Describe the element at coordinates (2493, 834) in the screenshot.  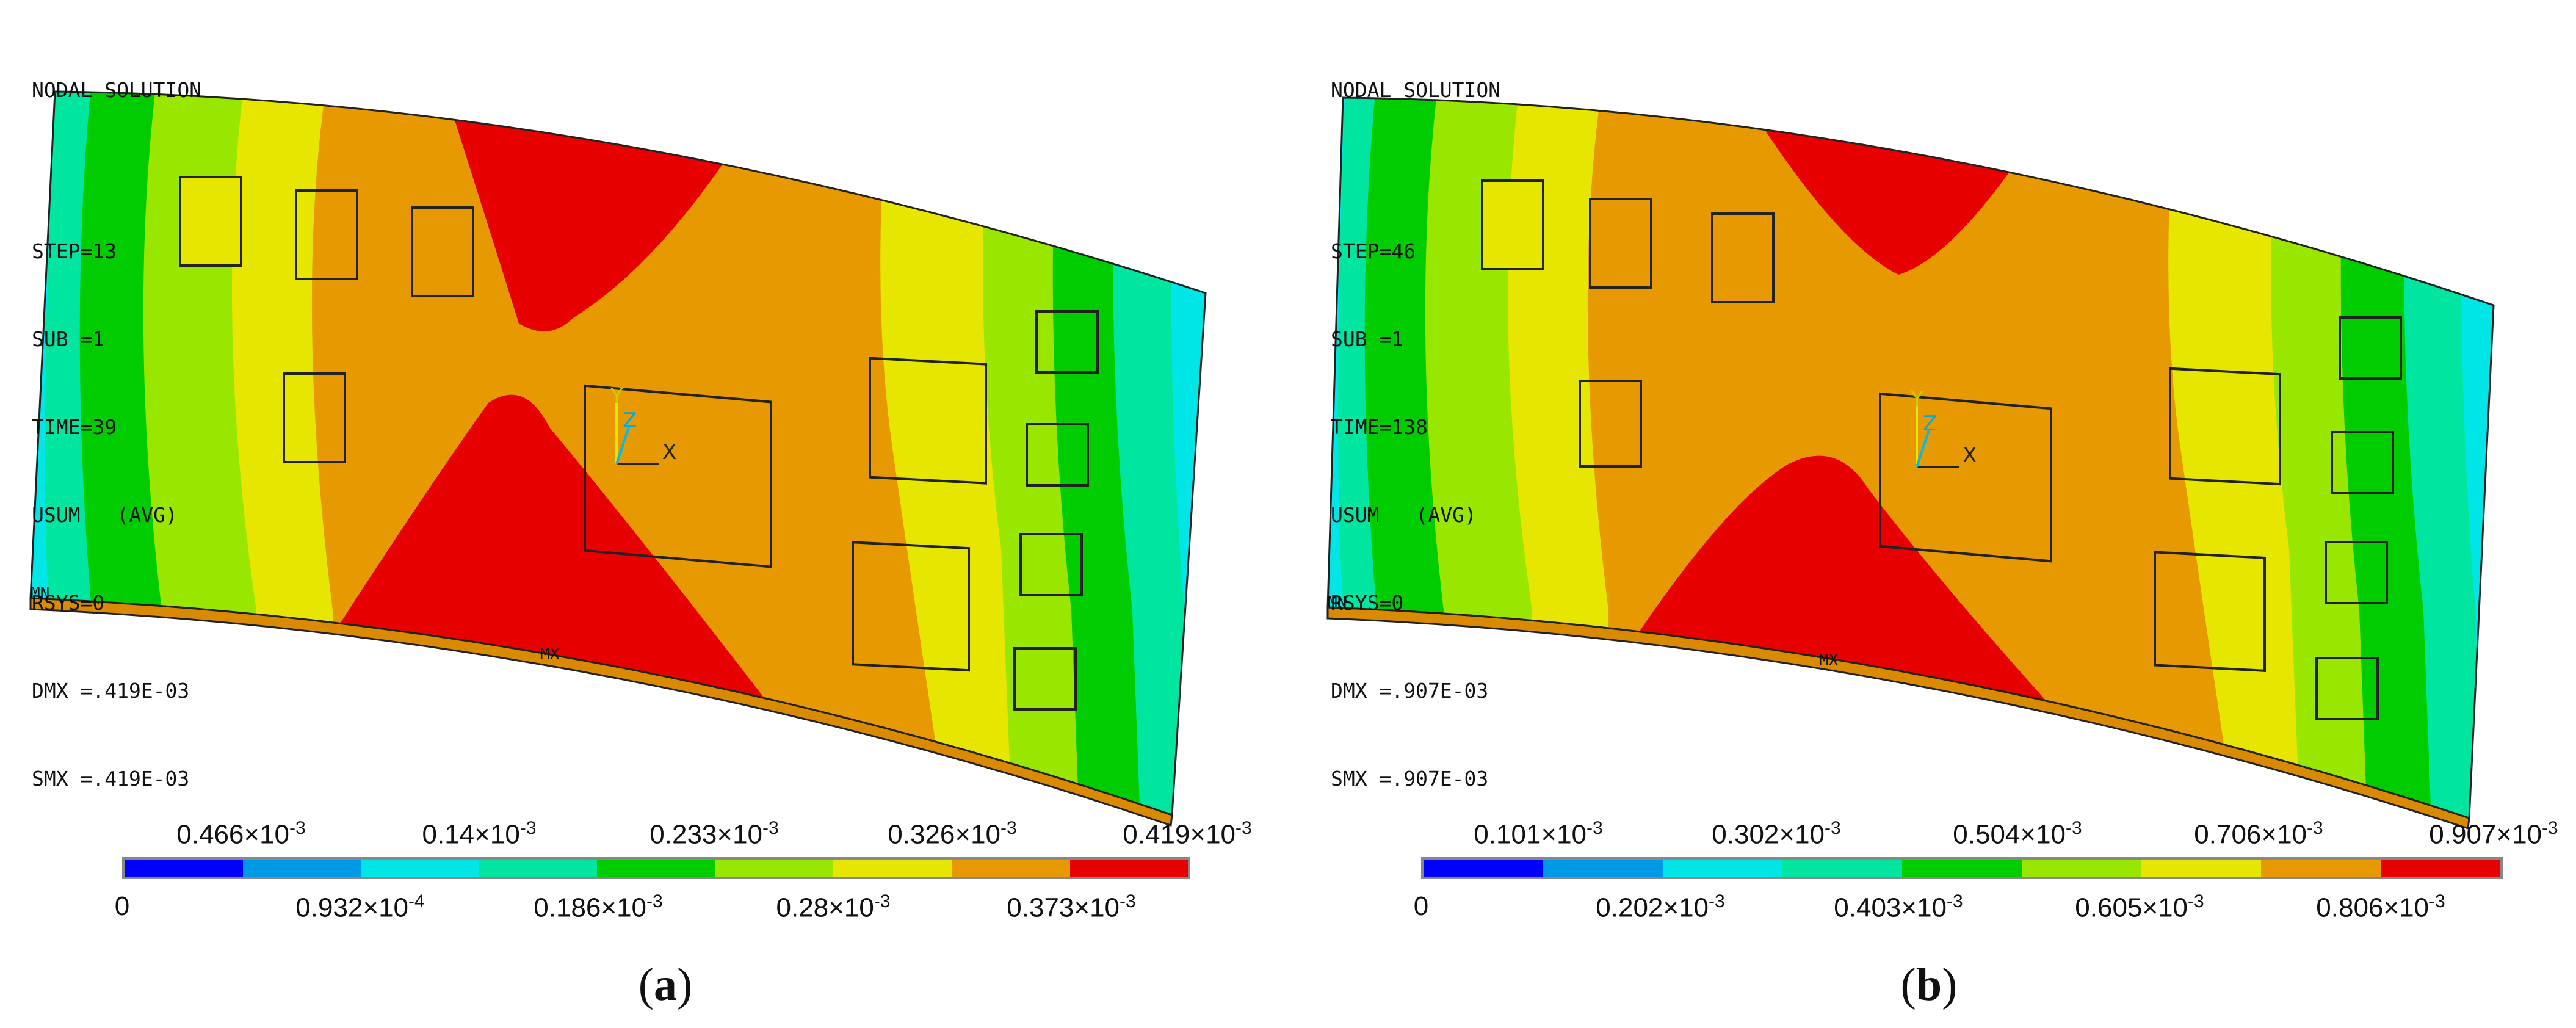
I see `legend-label-top: 0.907×10⁻³` at that location.